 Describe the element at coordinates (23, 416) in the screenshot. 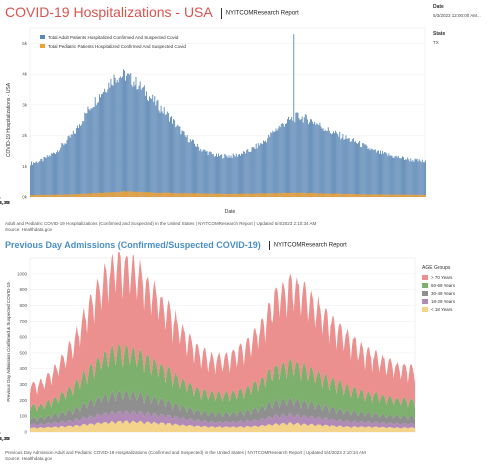

I see `chart2-y-tick-label: 100` at that location.